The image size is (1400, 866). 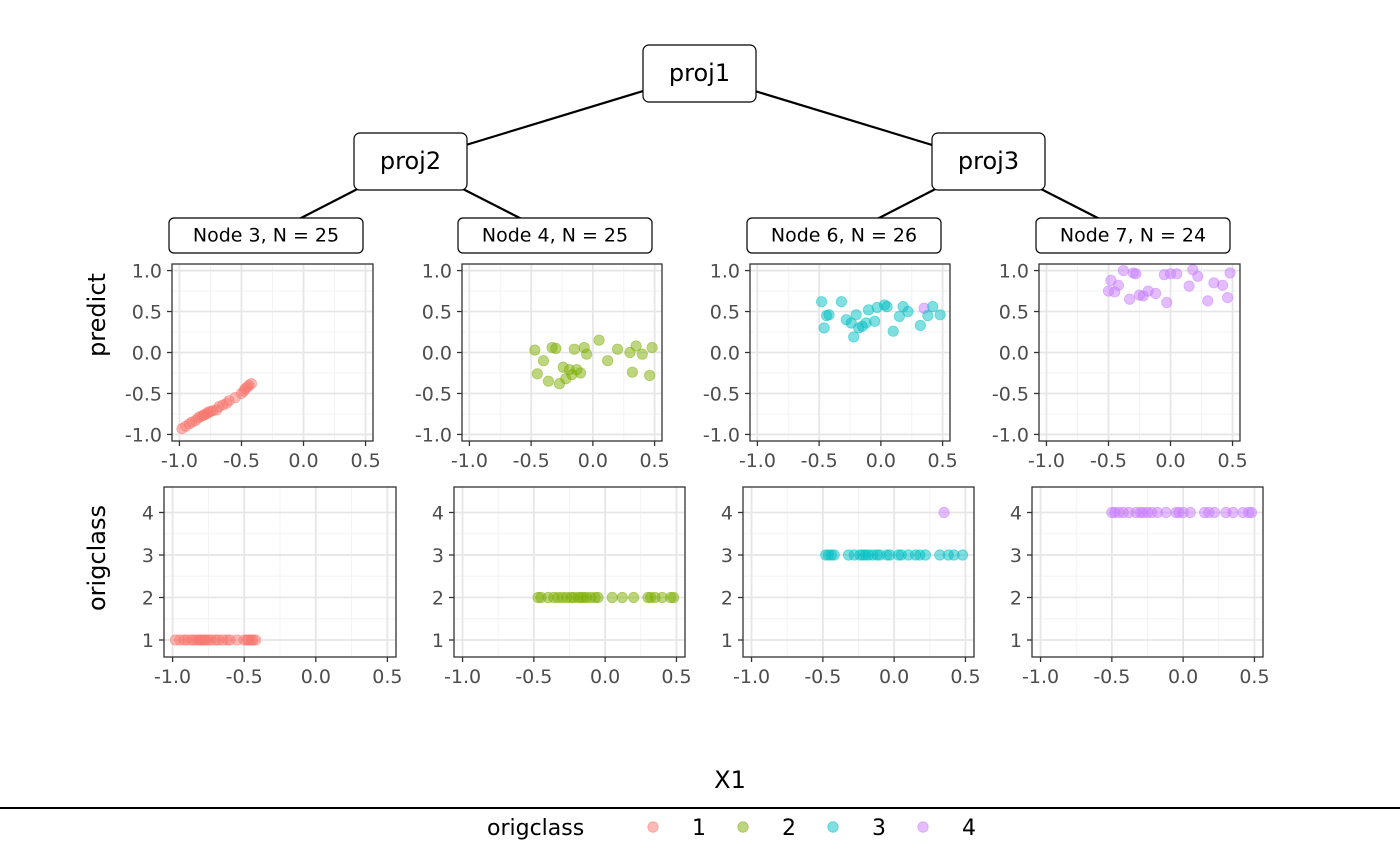 What do you see at coordinates (244, 677) in the screenshot?
I see `origclass-panel-1-x-tick-label: -0.5` at bounding box center [244, 677].